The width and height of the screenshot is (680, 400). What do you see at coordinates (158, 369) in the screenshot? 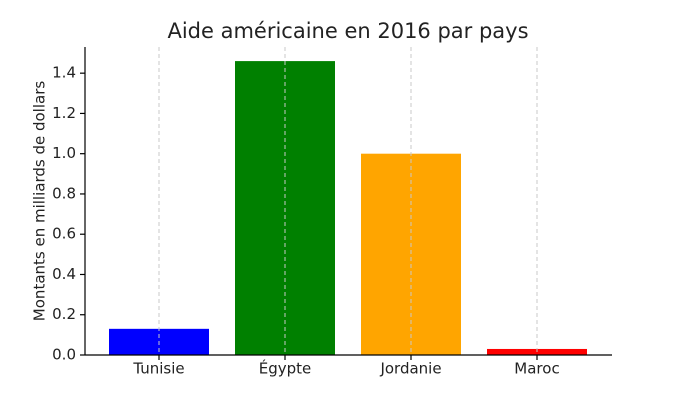
I see `x-tick-label: Tunisie` at bounding box center [158, 369].